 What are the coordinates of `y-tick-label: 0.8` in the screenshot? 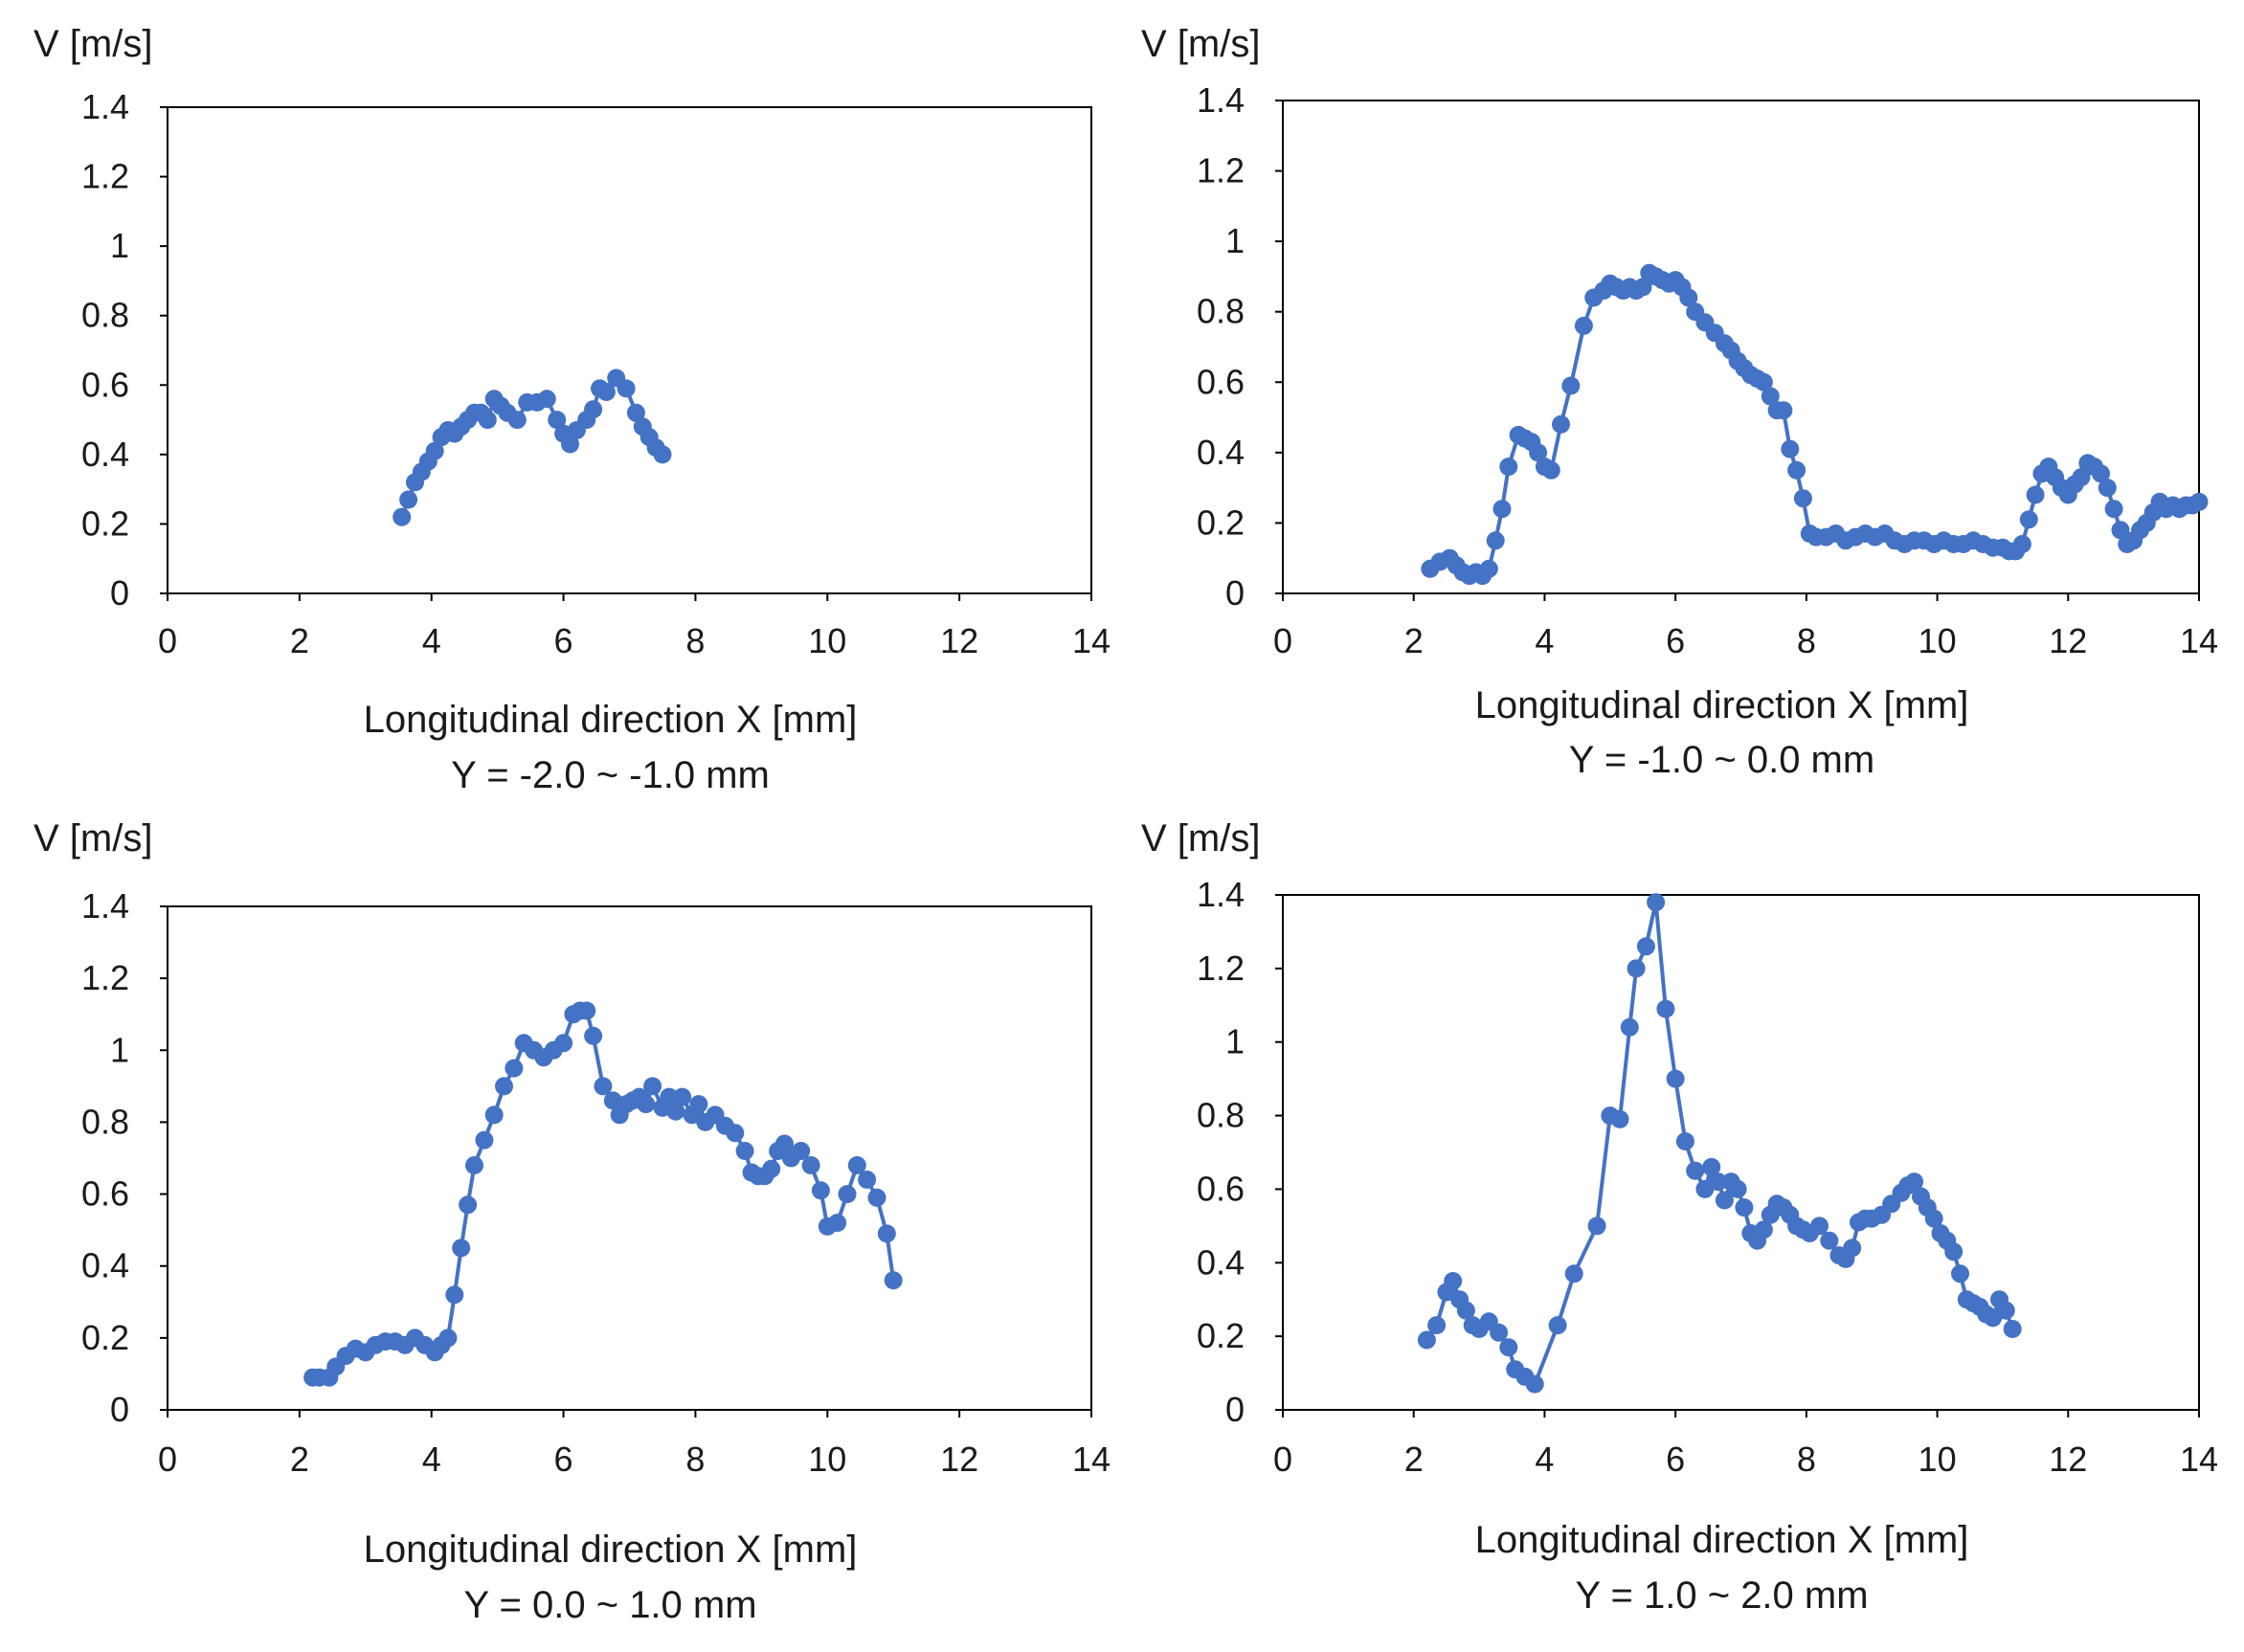 It's located at (1221, 311).